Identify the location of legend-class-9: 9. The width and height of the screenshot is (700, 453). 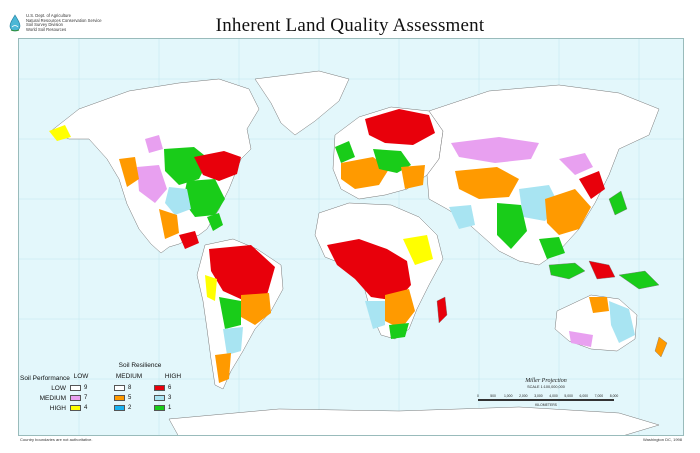
(86, 388).